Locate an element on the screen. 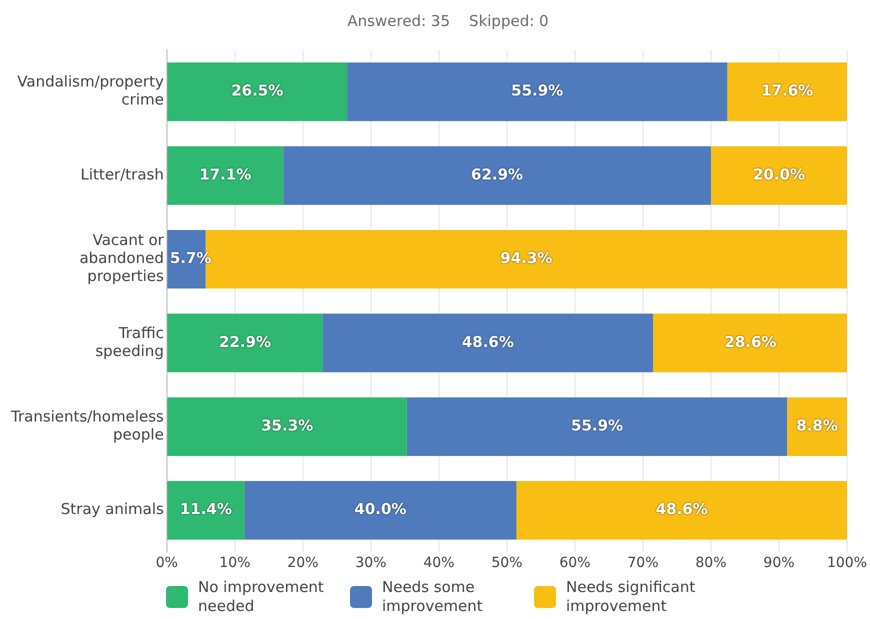  y-tick-label: Stray animals is located at coordinates (112, 509).